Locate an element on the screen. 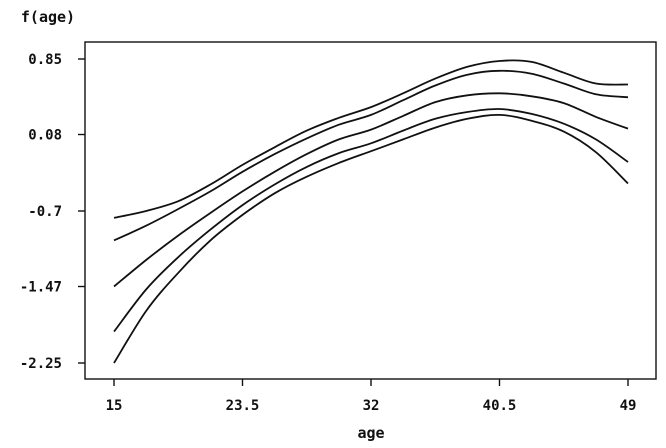 This screenshot has width=666, height=448. x-tick-label: 32 is located at coordinates (371, 406).